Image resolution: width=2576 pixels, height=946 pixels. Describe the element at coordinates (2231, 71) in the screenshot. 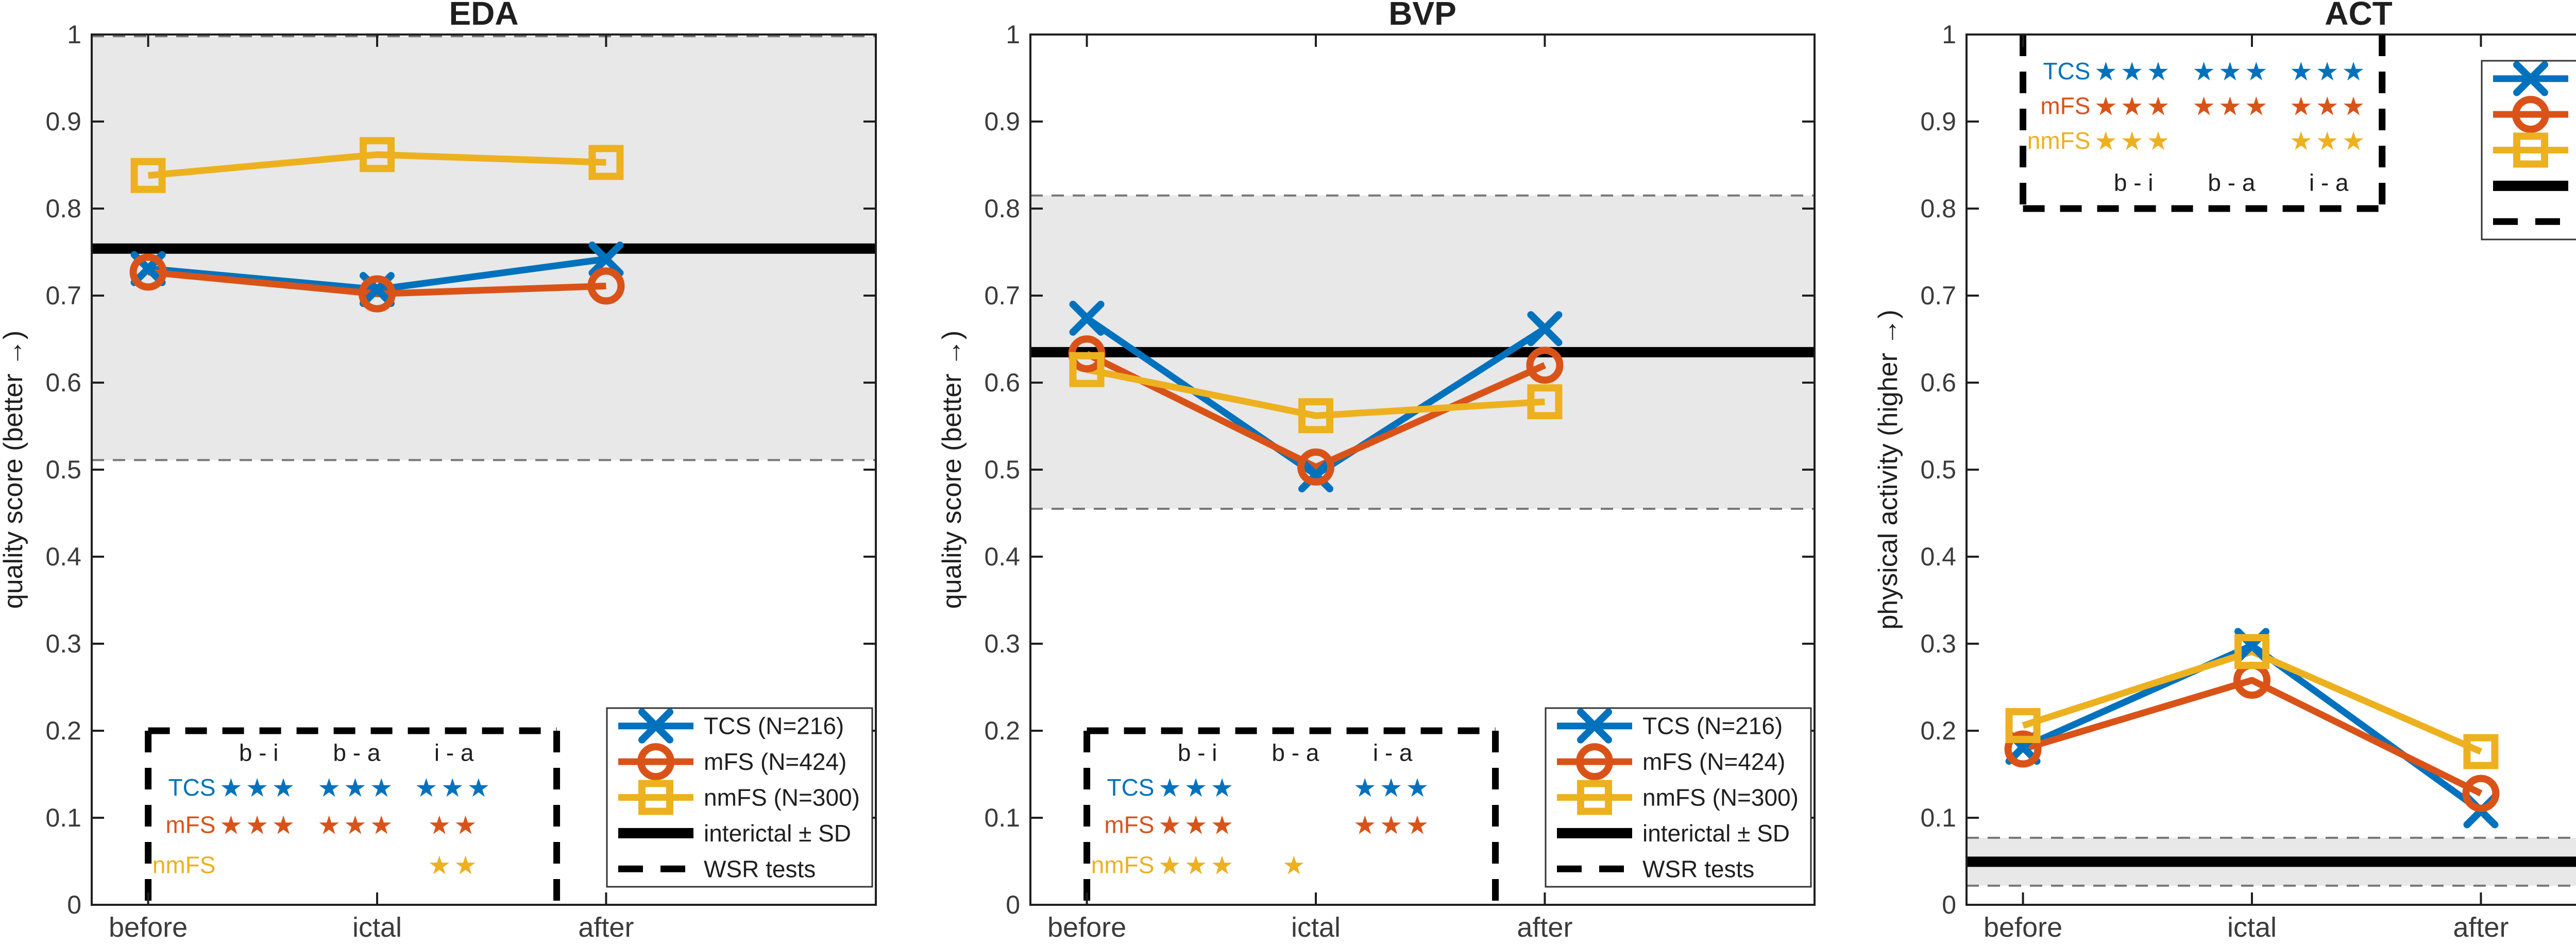

I see `act-wsr-stars-TCS-1: ★★★` at that location.